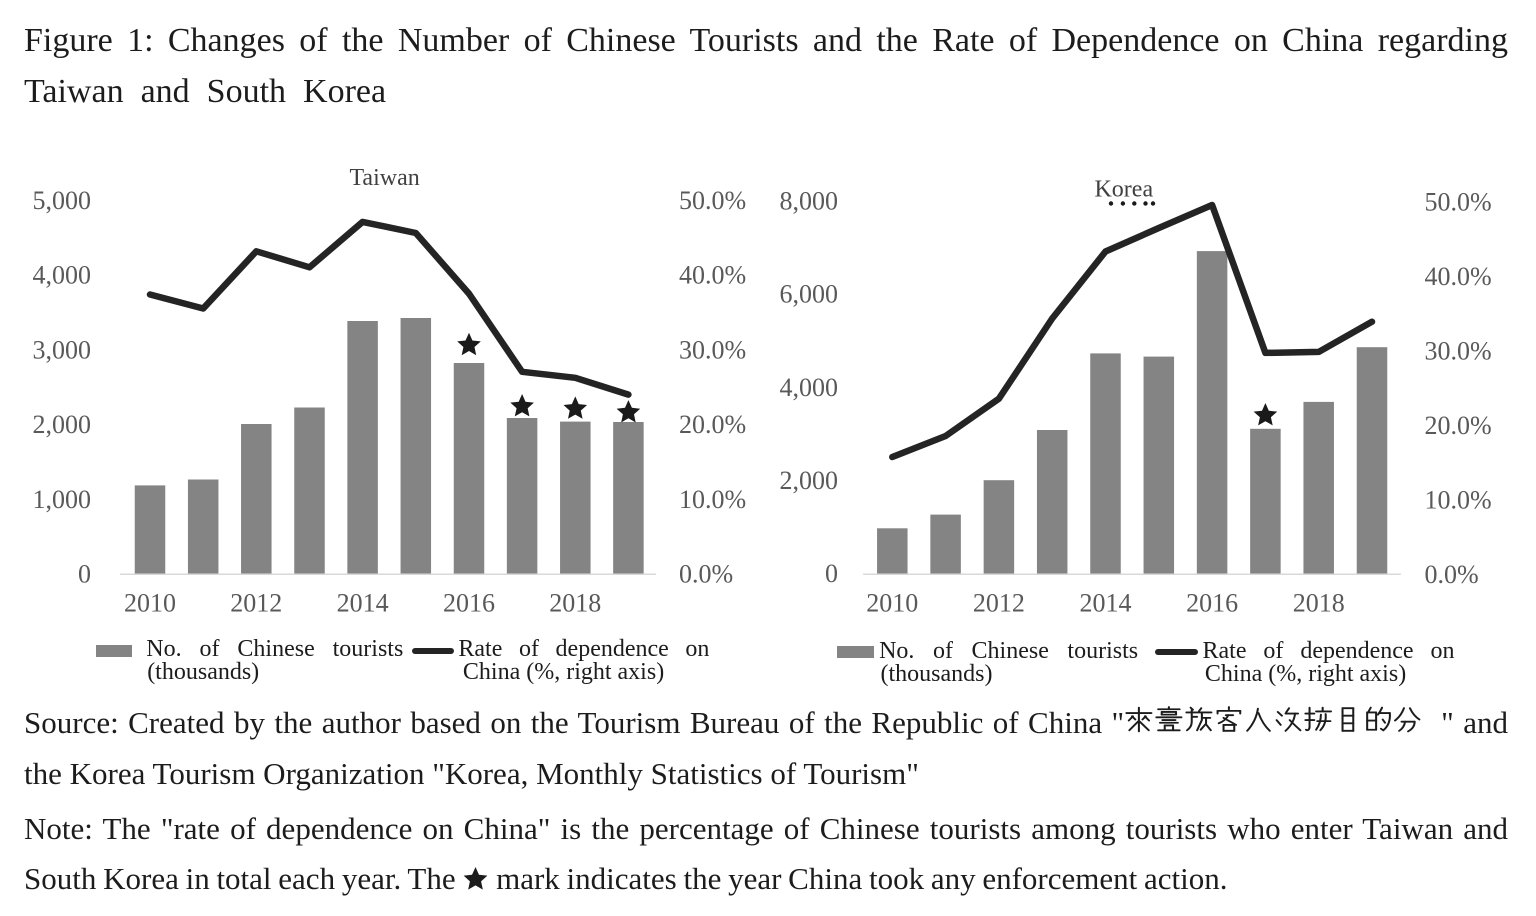 The height and width of the screenshot is (916, 1536). What do you see at coordinates (809, 201) in the screenshot?
I see `svg-text: 8,000` at bounding box center [809, 201].